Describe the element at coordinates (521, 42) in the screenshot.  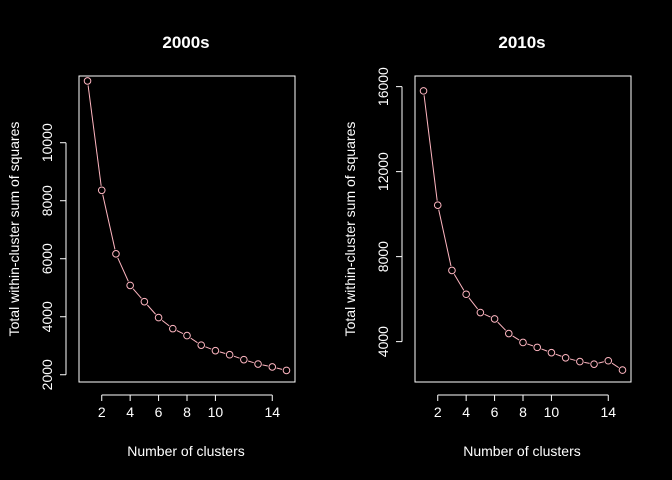
I see `panel-title: 2010s` at that location.